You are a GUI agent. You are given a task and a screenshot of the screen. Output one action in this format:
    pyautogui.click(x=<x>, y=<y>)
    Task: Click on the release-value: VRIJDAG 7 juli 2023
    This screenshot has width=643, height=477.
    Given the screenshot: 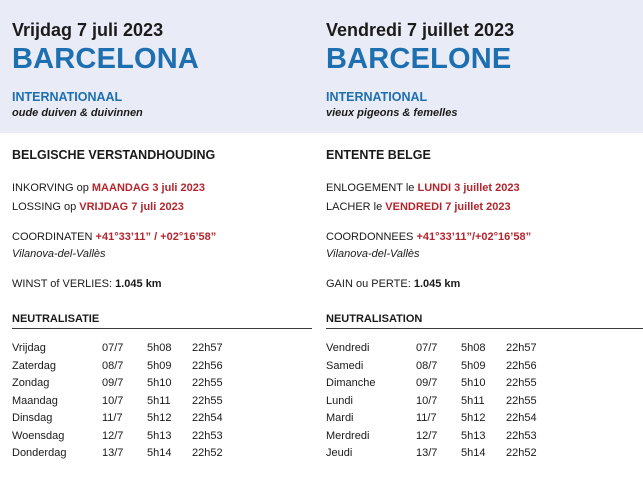 What is the action you would take?
    pyautogui.click(x=131, y=207)
    